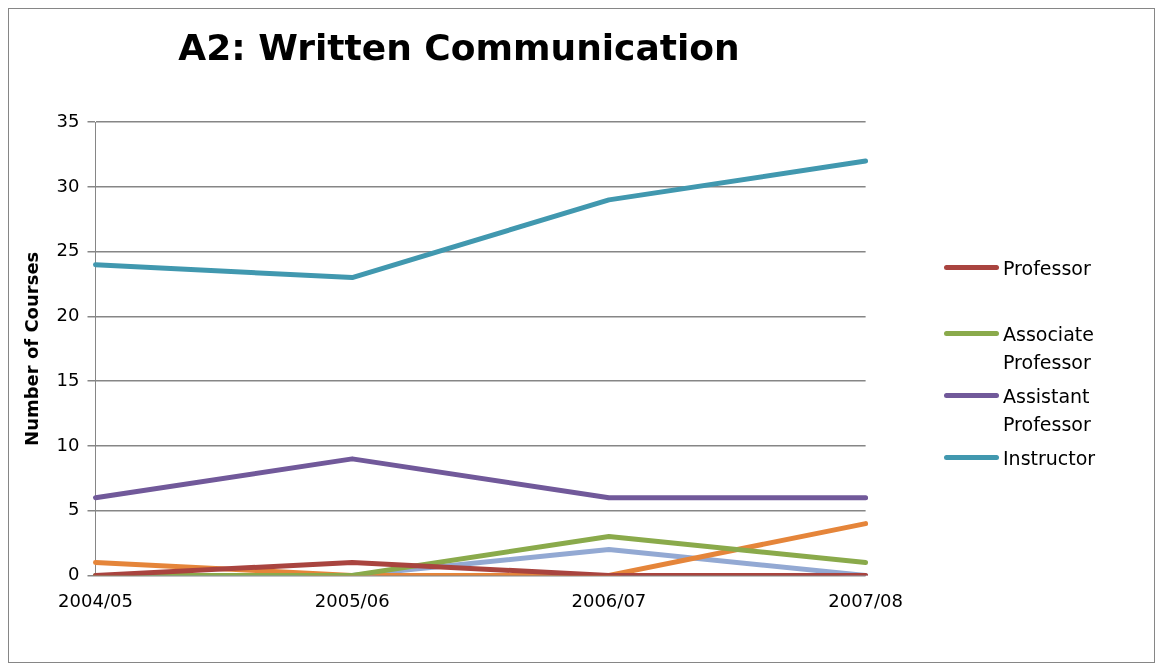 The width and height of the screenshot is (1163, 671). I want to click on x-tick-label: 2004/05, so click(95, 600).